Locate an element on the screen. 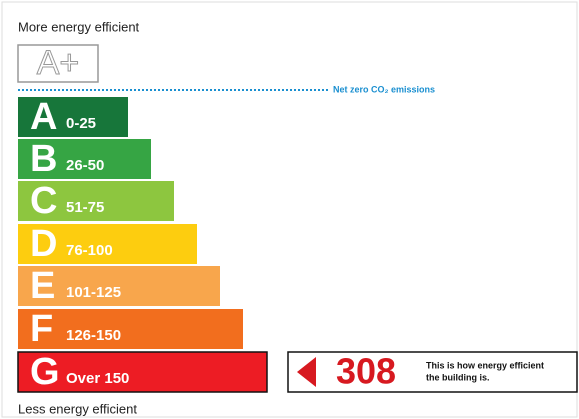 The width and height of the screenshot is (579, 419). aplus-label: A+ is located at coordinates (58, 63).